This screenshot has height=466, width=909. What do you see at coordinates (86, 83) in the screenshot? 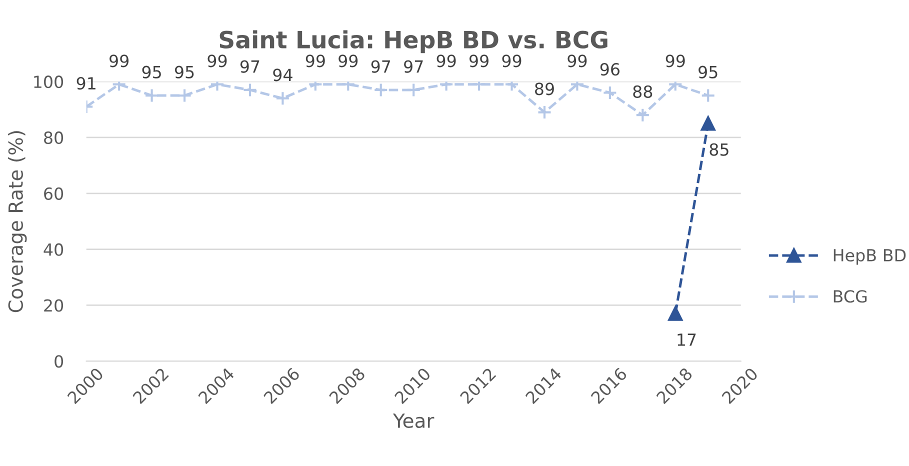
I see `data-label: 91` at bounding box center [86, 83].